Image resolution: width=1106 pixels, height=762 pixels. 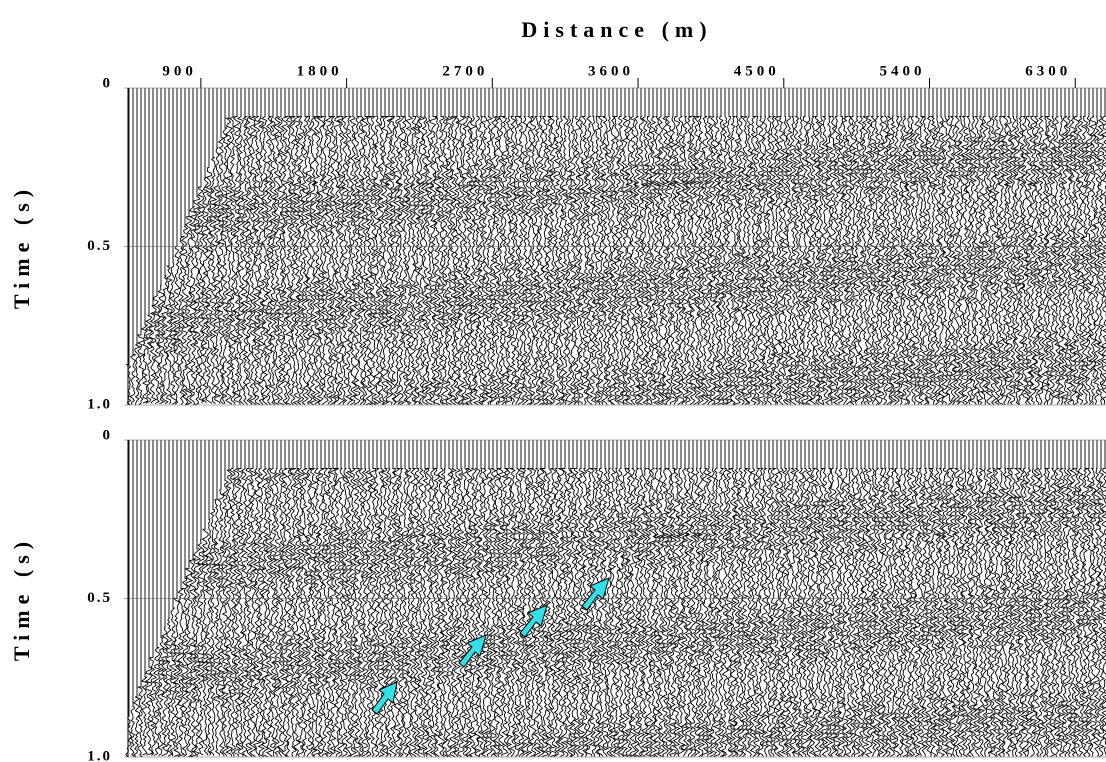 What do you see at coordinates (472, 651) in the screenshot?
I see `arrow` at bounding box center [472, 651].